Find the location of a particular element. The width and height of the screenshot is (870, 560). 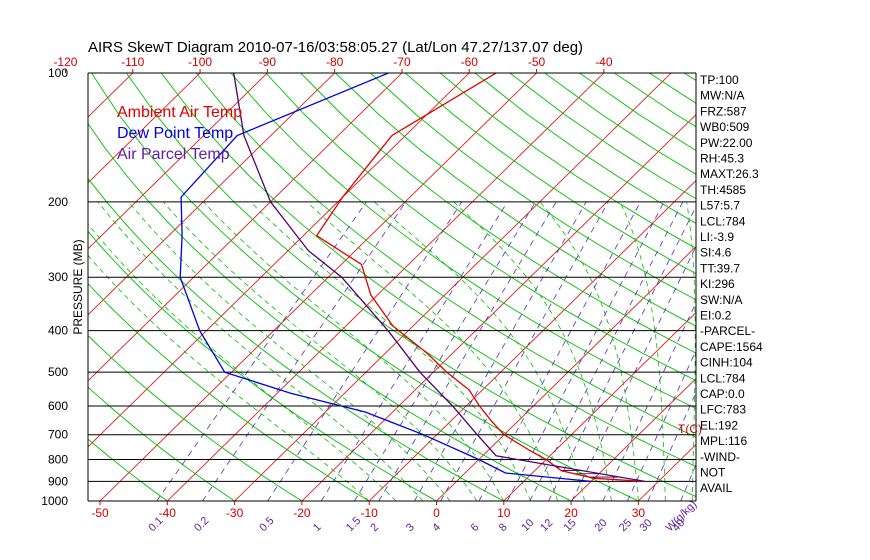

bottom-temp-tick-label: 30 is located at coordinates (639, 513).